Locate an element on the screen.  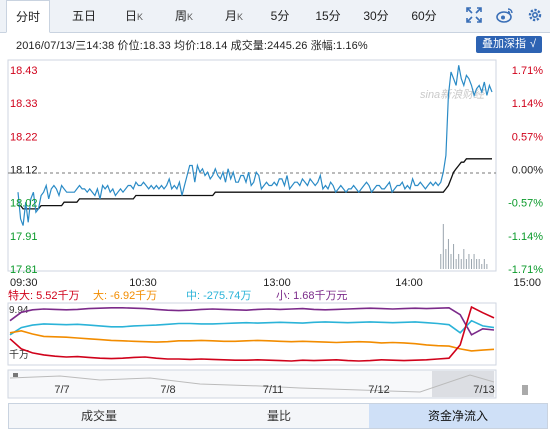
check-icon: √ is located at coordinates (532, 44).